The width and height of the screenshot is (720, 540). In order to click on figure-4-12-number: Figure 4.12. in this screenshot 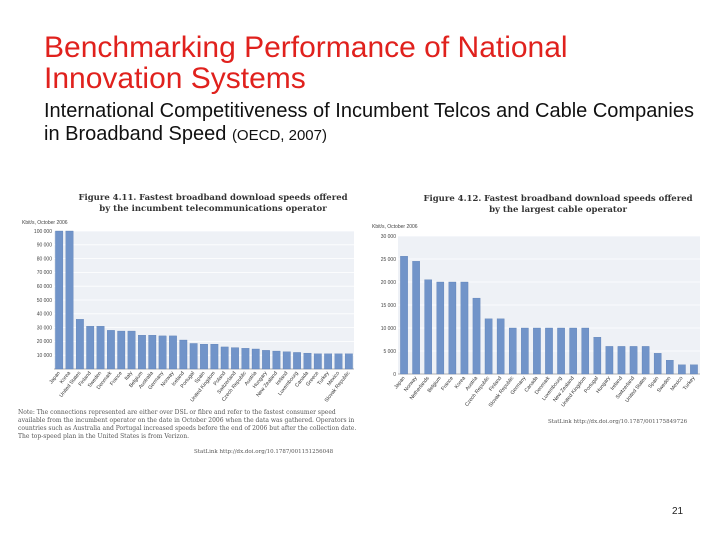, I will do `click(452, 199)`.